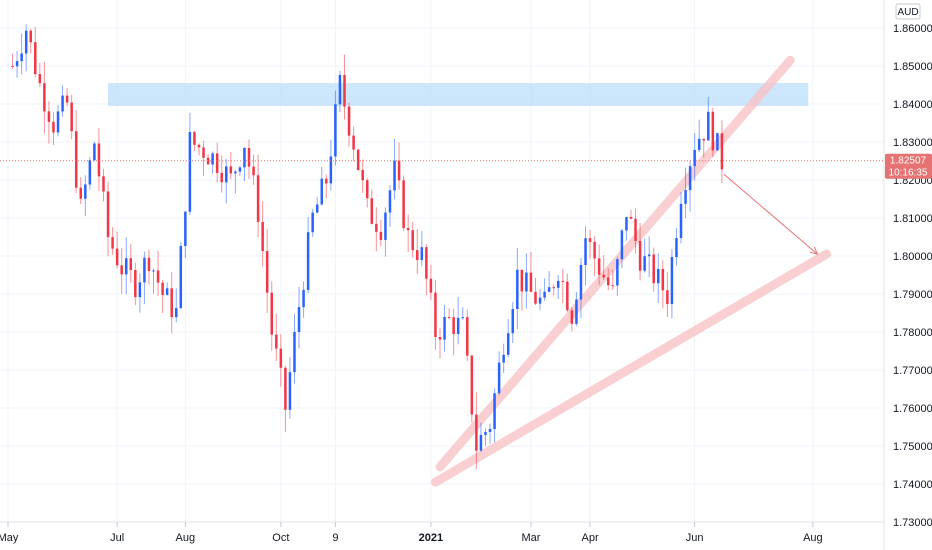 Image resolution: width=932 pixels, height=550 pixels. Describe the element at coordinates (912, 257) in the screenshot. I see `y-tick-label: 1.80000` at that location.